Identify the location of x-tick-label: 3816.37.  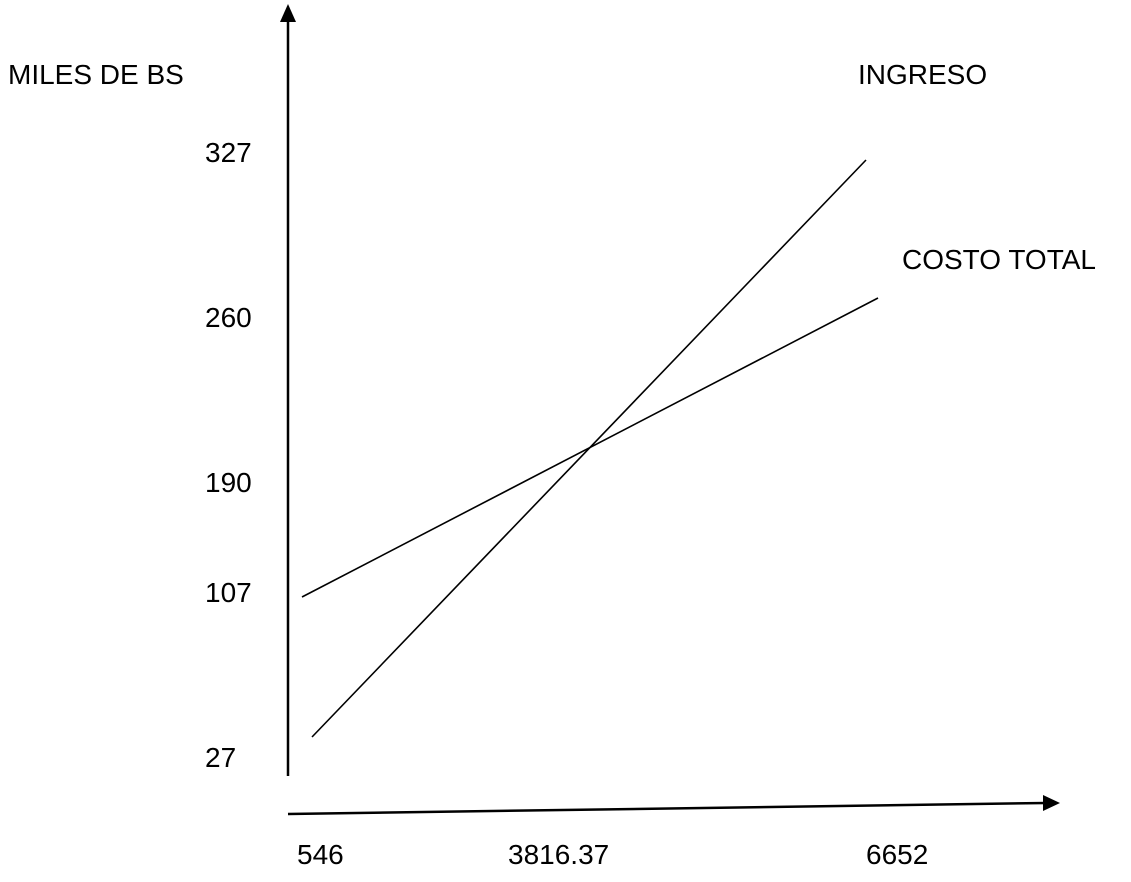
(558, 854).